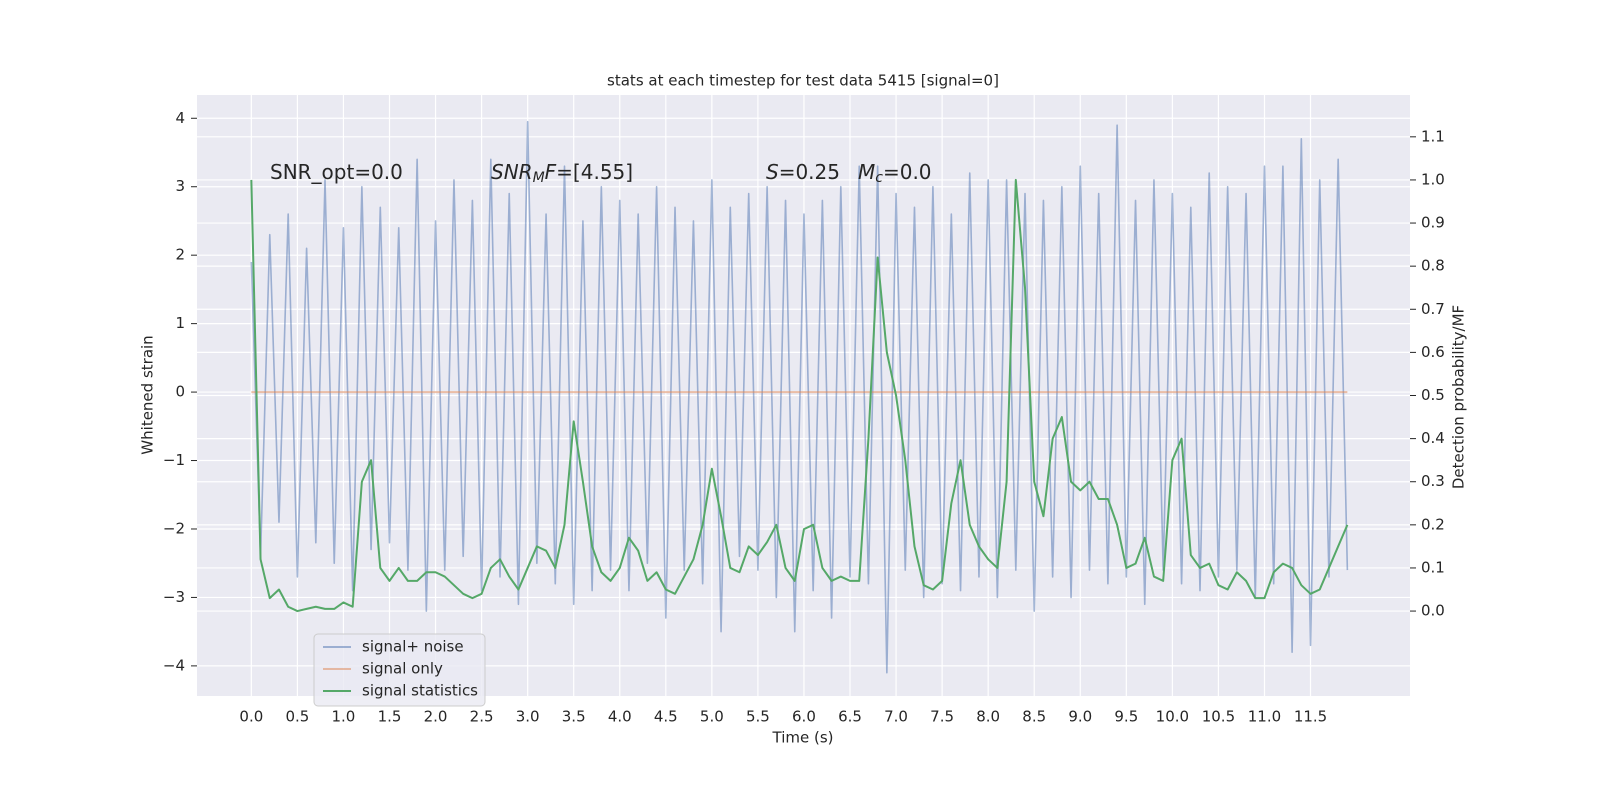  I want to click on x-tick-label: 8.5, so click(1034, 717).